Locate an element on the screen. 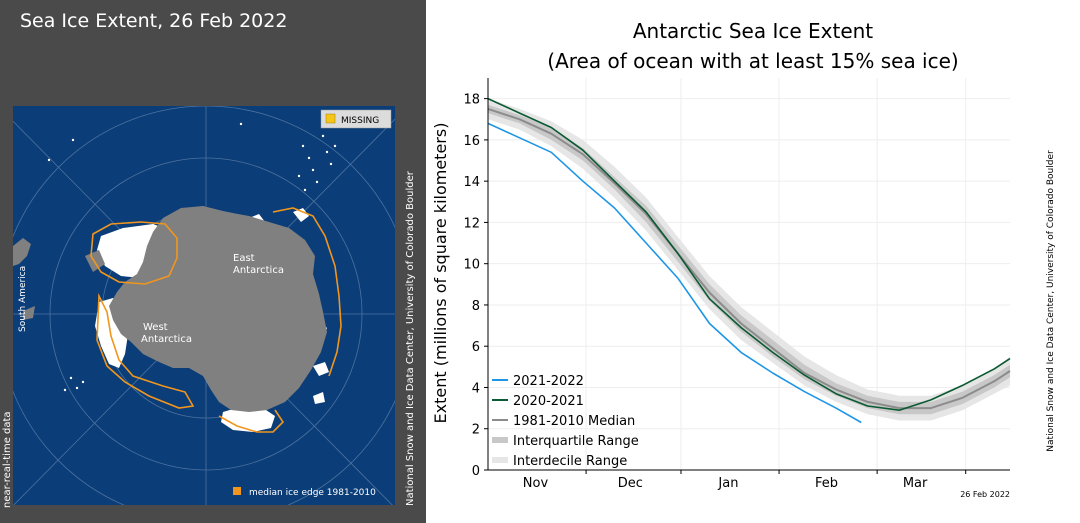 Image resolution: width=1080 pixels, height=523 pixels. y-tick-label: 12 is located at coordinates (471, 223).